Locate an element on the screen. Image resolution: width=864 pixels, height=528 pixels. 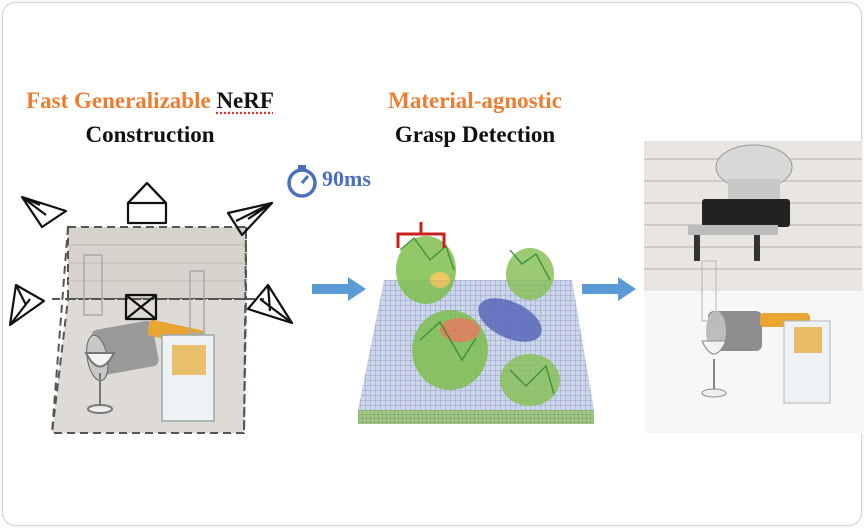
stopwatch-icon is located at coordinates (302, 181).